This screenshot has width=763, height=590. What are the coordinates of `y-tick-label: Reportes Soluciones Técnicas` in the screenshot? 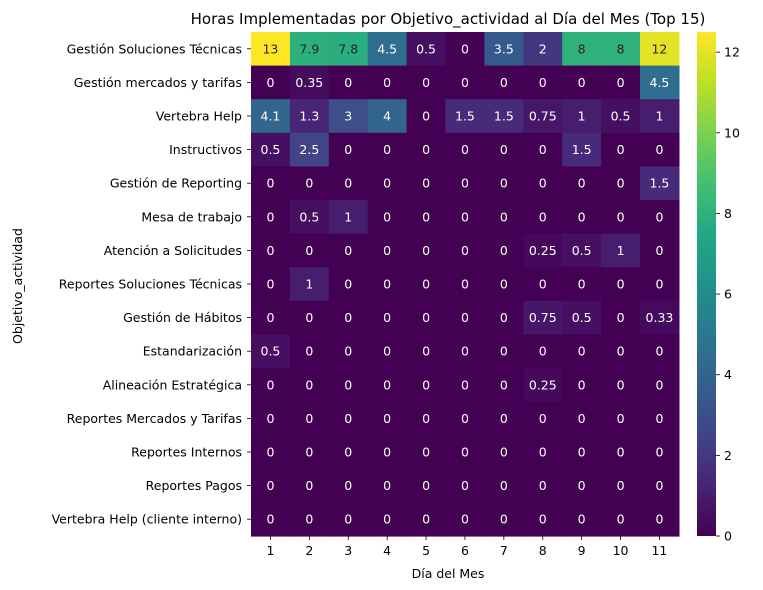 It's located at (150, 284).